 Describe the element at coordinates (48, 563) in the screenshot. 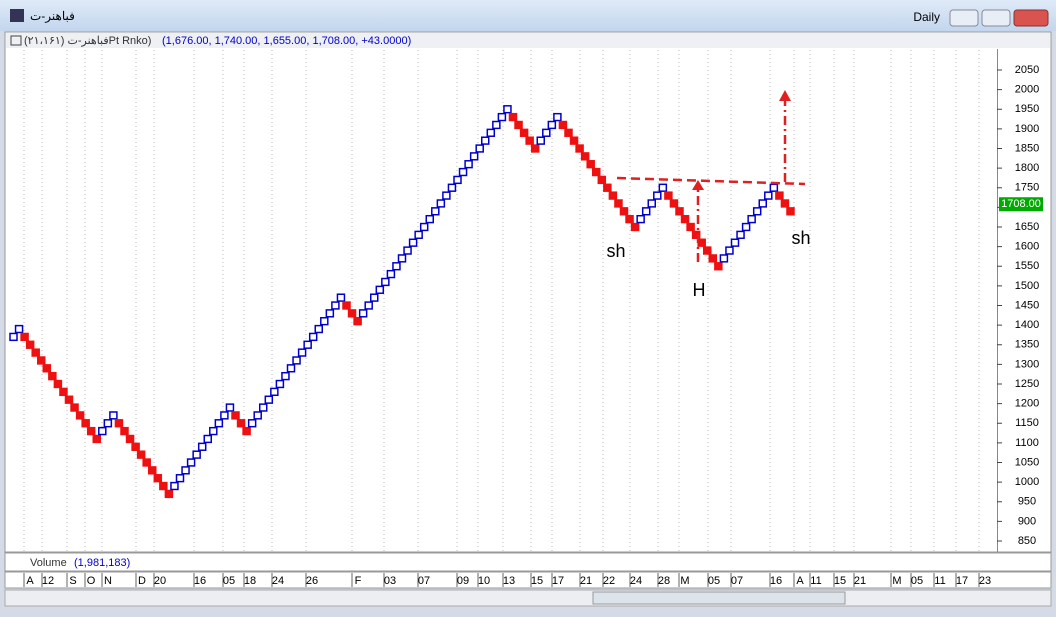

I see `volume-label: Volume` at that location.